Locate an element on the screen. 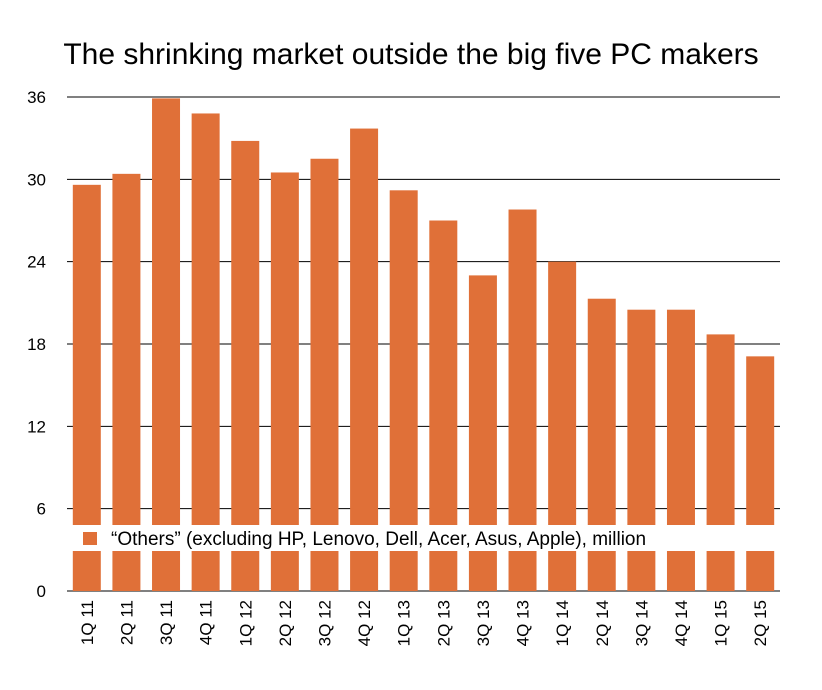 This screenshot has height=690, width=822. x-tick-label: 4Q 12 is located at coordinates (364, 623).